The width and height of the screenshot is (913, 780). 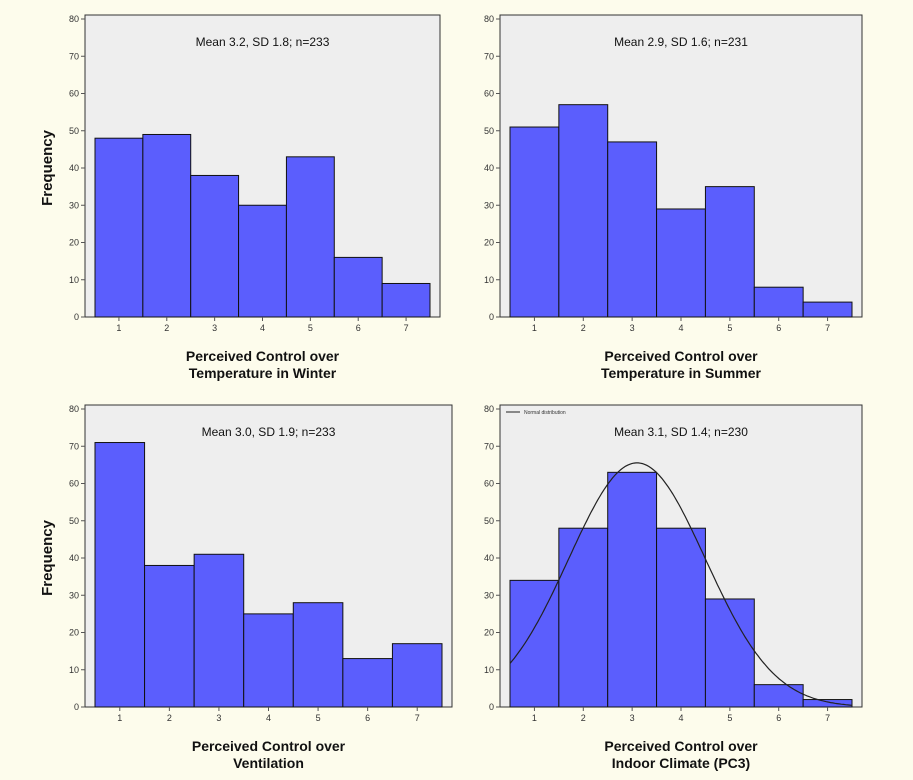 What do you see at coordinates (681, 763) in the screenshot?
I see `x-axis-label-line: Indoor Climate (PC3)` at bounding box center [681, 763].